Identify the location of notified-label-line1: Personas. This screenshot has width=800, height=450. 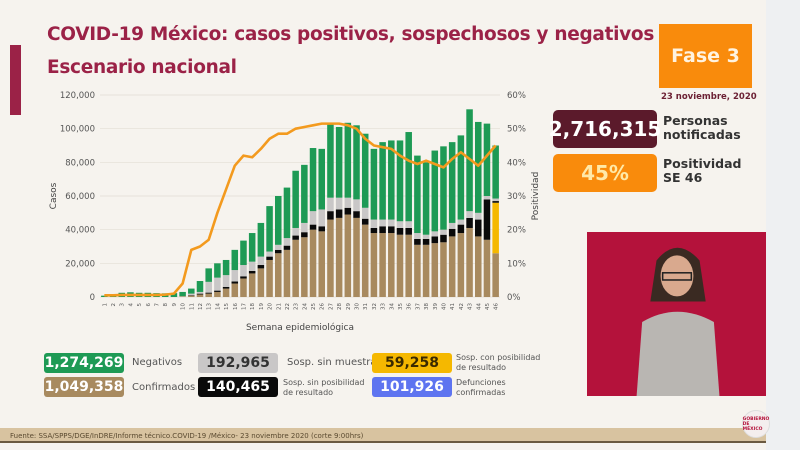
(695, 120).